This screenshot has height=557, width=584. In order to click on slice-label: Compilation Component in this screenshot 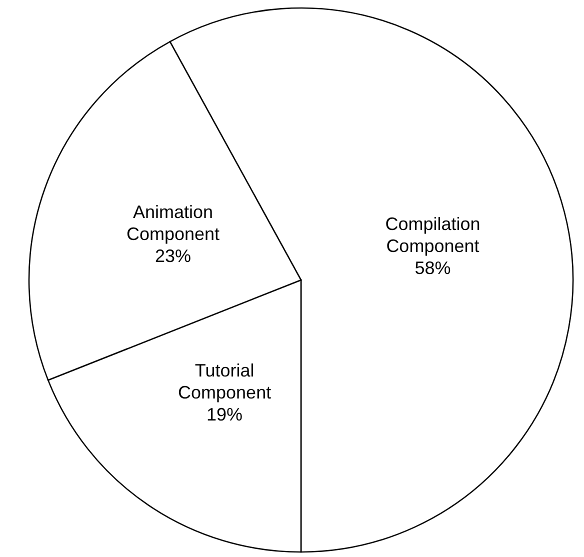, I will do `click(432, 235)`.